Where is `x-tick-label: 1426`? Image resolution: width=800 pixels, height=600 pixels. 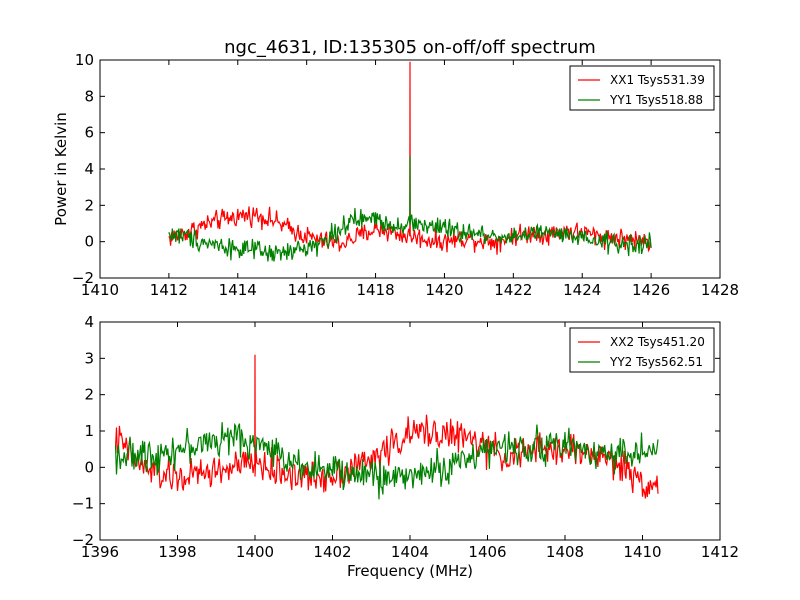
x-tick-label: 1426 is located at coordinates (651, 290).